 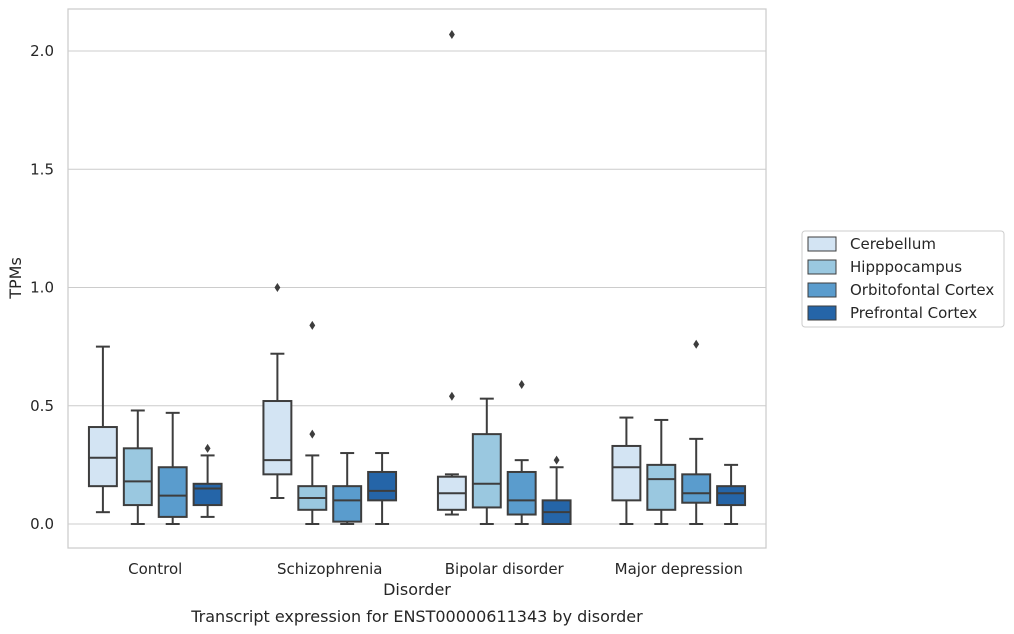 I want to click on x-tick-label: Bipolar disorder, so click(x=505, y=569).